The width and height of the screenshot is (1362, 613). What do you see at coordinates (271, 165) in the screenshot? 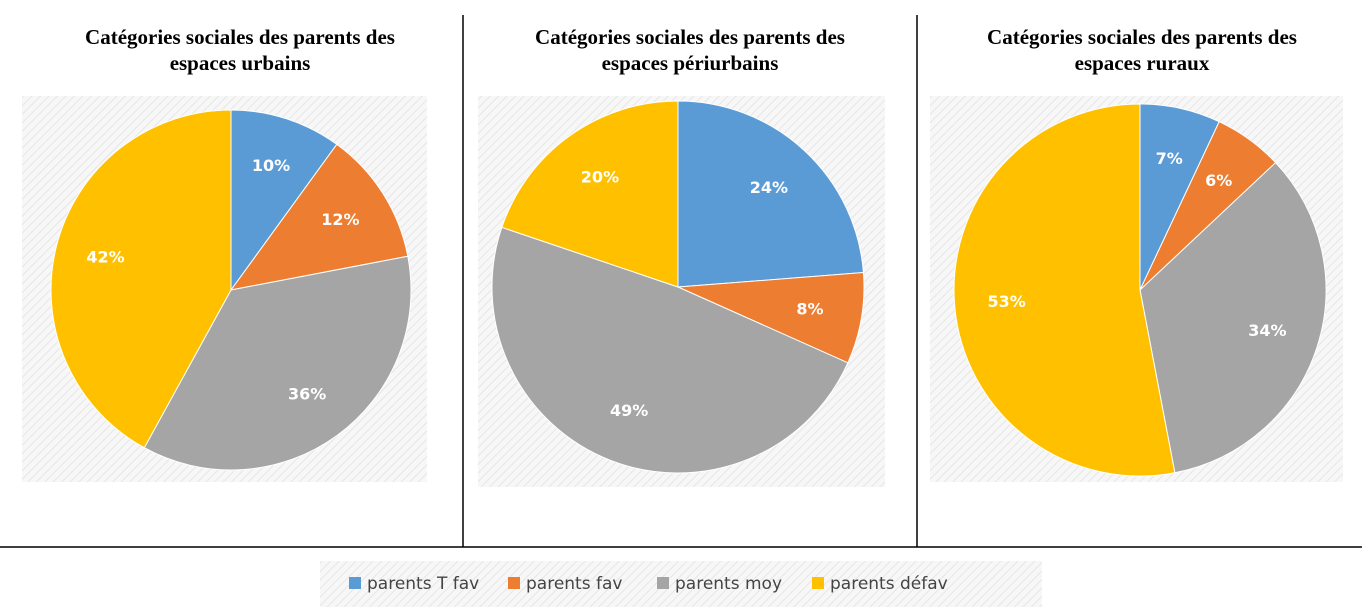
I see `data-label: 10%` at bounding box center [271, 165].